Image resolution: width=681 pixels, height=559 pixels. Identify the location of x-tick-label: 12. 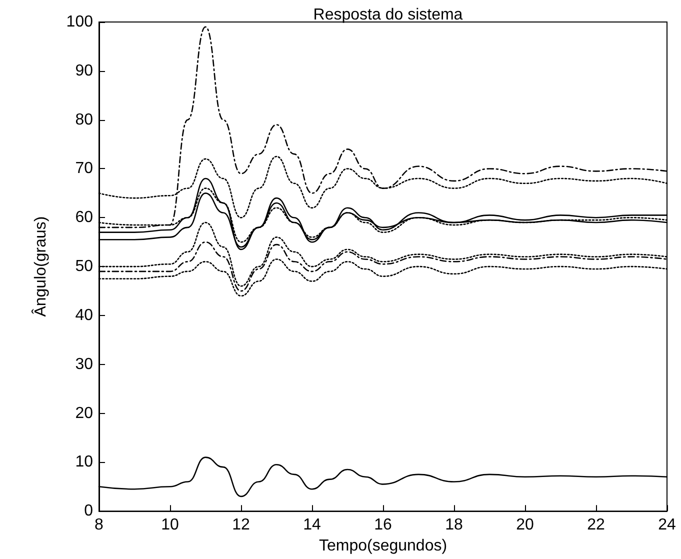
(241, 525).